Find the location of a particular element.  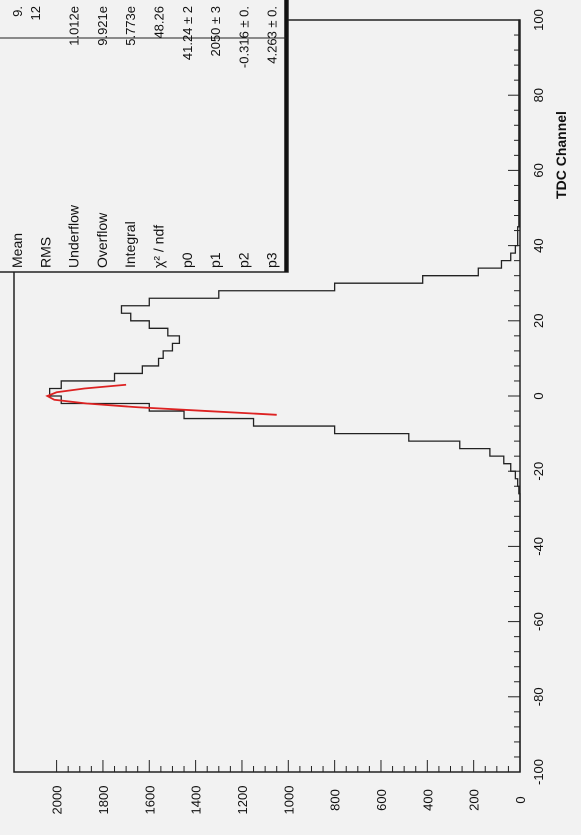

y-tick-label: 1800 is located at coordinates (103, 800).